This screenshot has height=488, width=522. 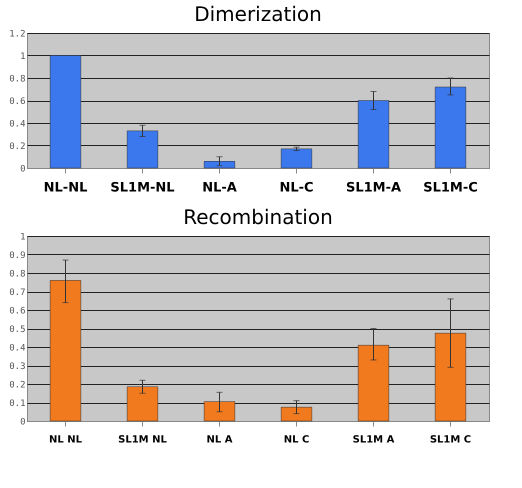 What do you see at coordinates (219, 188) in the screenshot?
I see `x-tick-label: NL-A` at bounding box center [219, 188].